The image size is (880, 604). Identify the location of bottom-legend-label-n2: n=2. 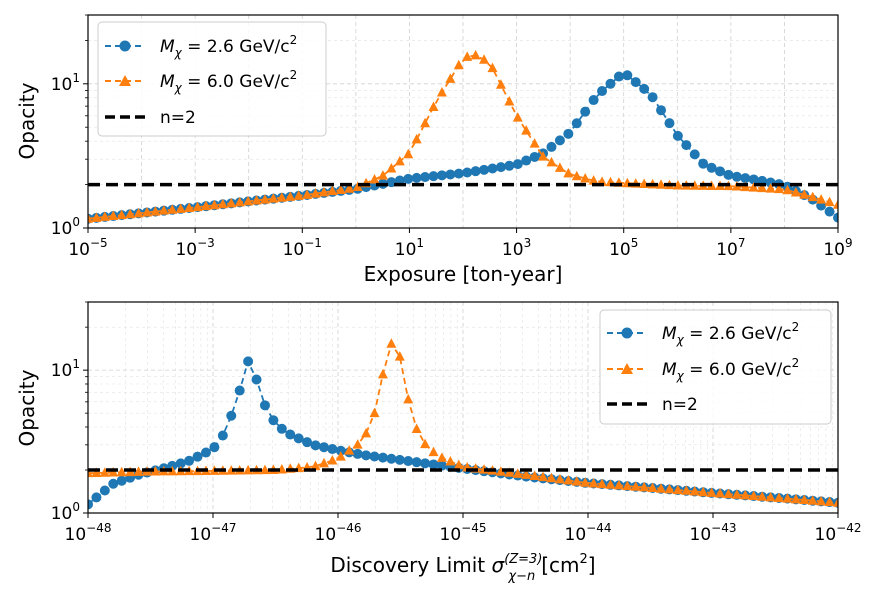
(680, 405).